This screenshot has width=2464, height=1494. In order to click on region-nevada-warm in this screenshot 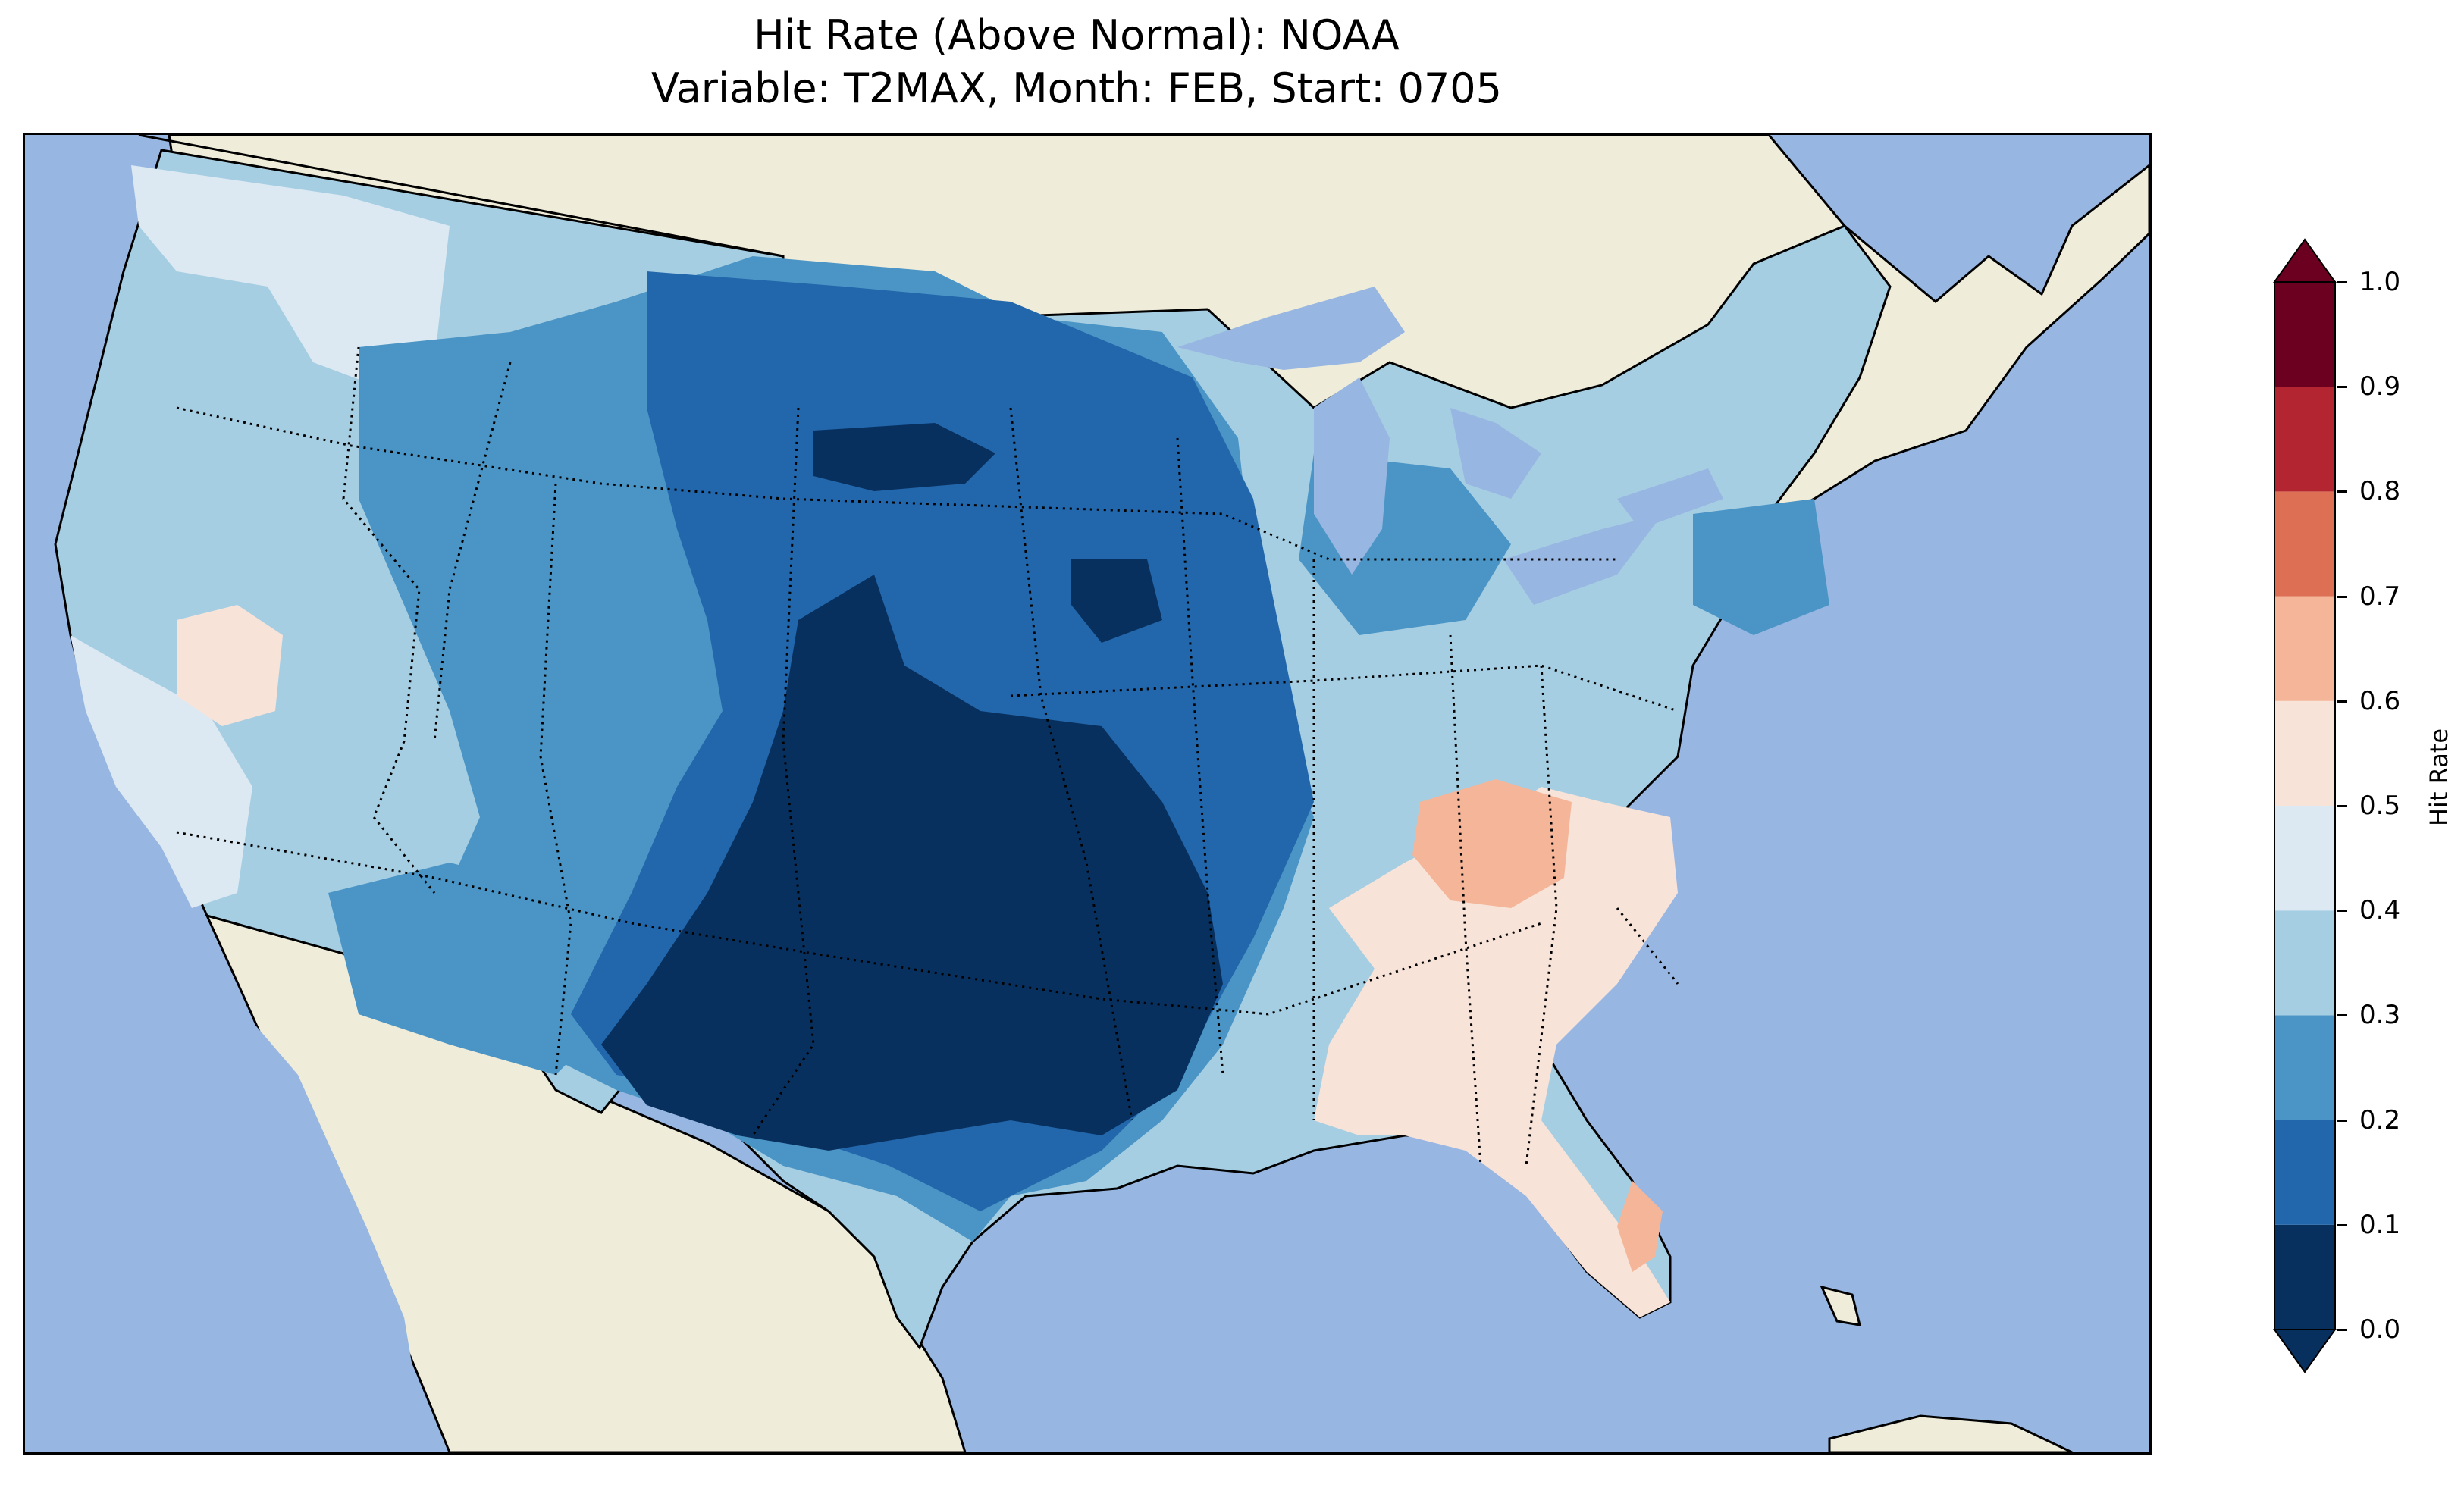, I will do `click(230, 665)`.